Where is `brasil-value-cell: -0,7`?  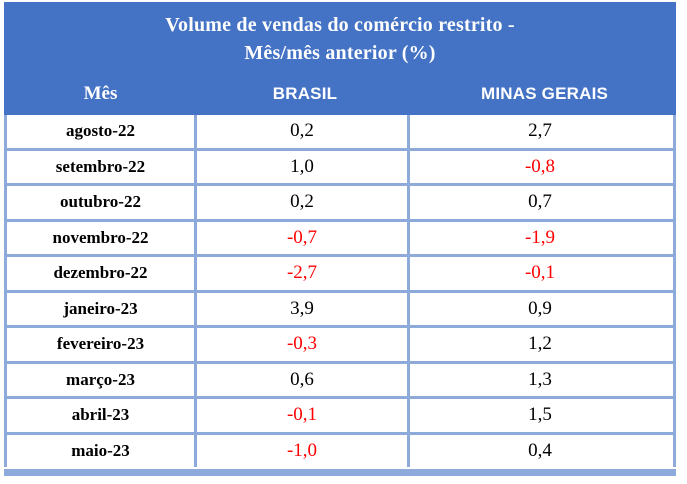
brasil-value-cell: -0,7 is located at coordinates (303, 237).